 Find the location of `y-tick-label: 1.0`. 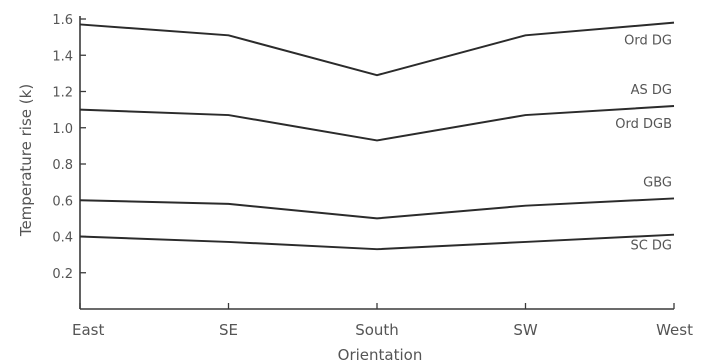

y-tick-label: 1.0 is located at coordinates (62, 129).